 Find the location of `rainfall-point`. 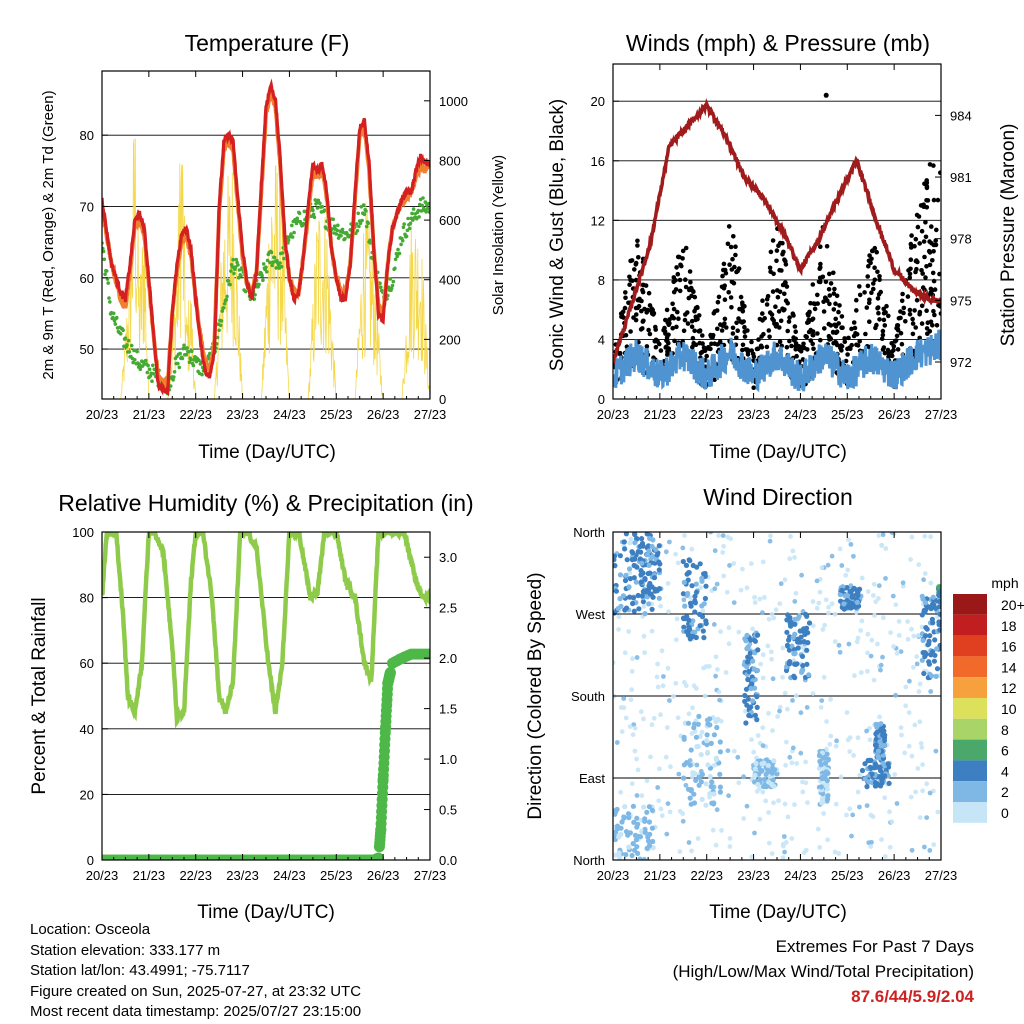

rainfall-point is located at coordinates (390, 672).